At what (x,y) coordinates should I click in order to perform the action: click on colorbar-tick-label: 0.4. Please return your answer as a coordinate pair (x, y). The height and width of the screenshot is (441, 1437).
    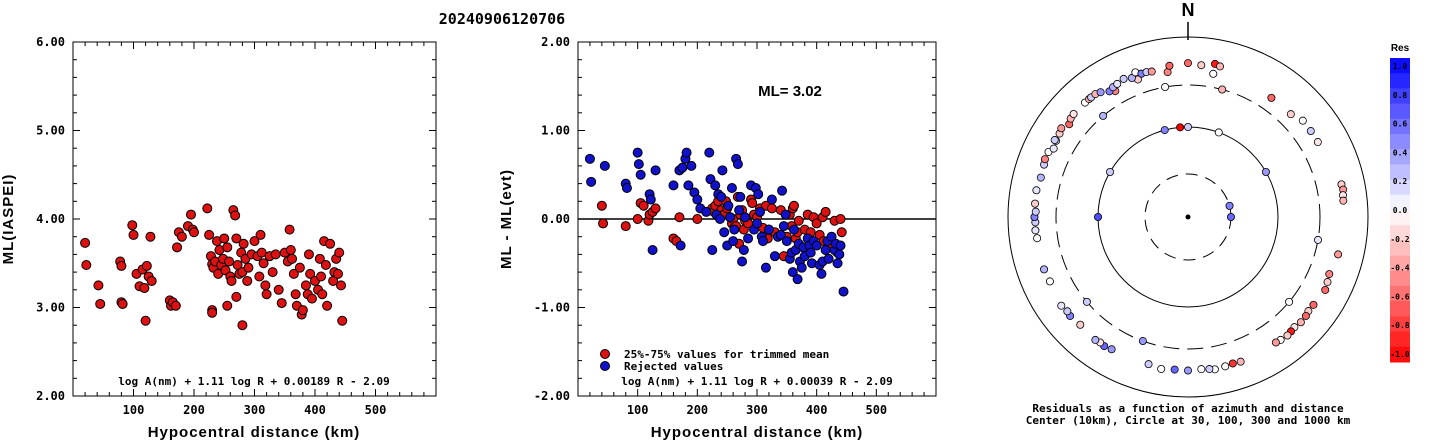
    Looking at the image, I should click on (1400, 152).